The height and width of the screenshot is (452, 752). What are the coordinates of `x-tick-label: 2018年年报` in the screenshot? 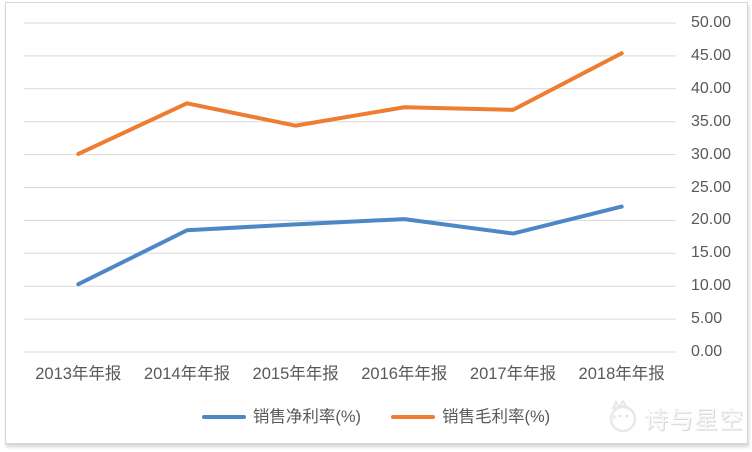 It's located at (621, 374).